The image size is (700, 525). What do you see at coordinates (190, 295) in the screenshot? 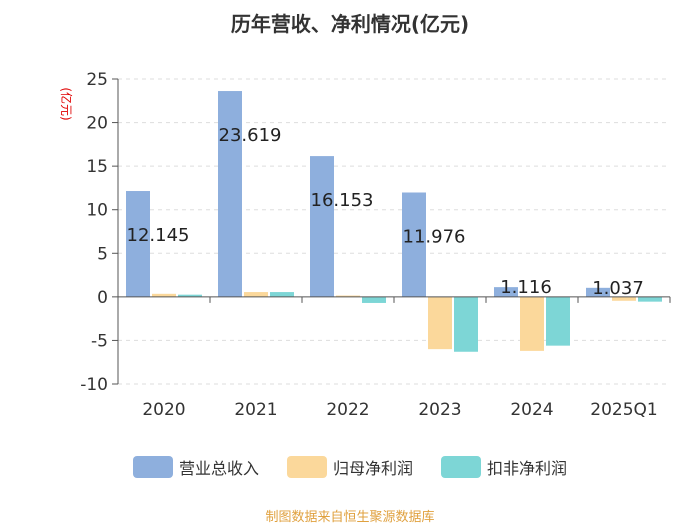
I see `bar-扣非净利润-2020` at bounding box center [190, 295].